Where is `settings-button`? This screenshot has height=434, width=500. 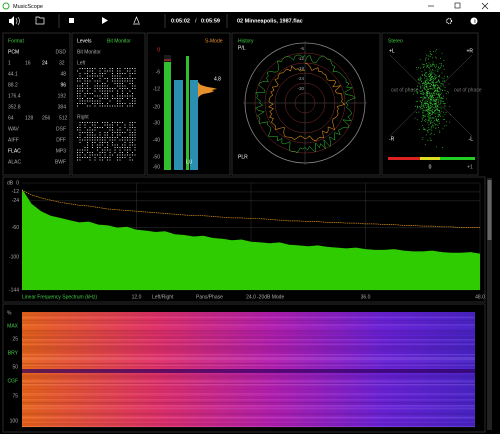
settings-button is located at coordinates (449, 21).